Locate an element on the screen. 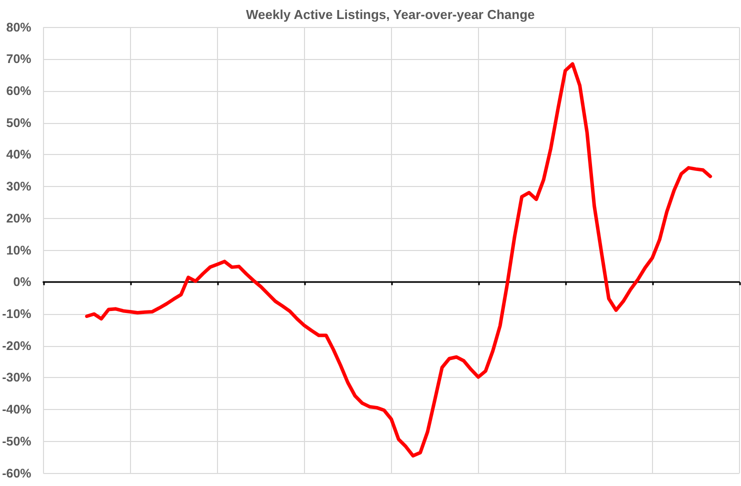 The image size is (741, 486). y-tick-label: 30% is located at coordinates (19, 187).